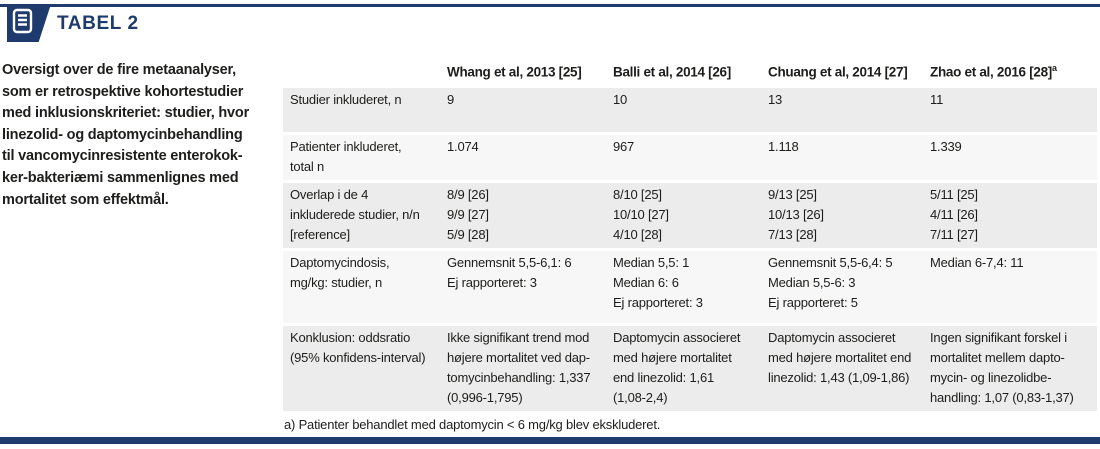 This screenshot has width=1100, height=449. What do you see at coordinates (523, 109) in the screenshot?
I see `table-cell: 9` at bounding box center [523, 109].